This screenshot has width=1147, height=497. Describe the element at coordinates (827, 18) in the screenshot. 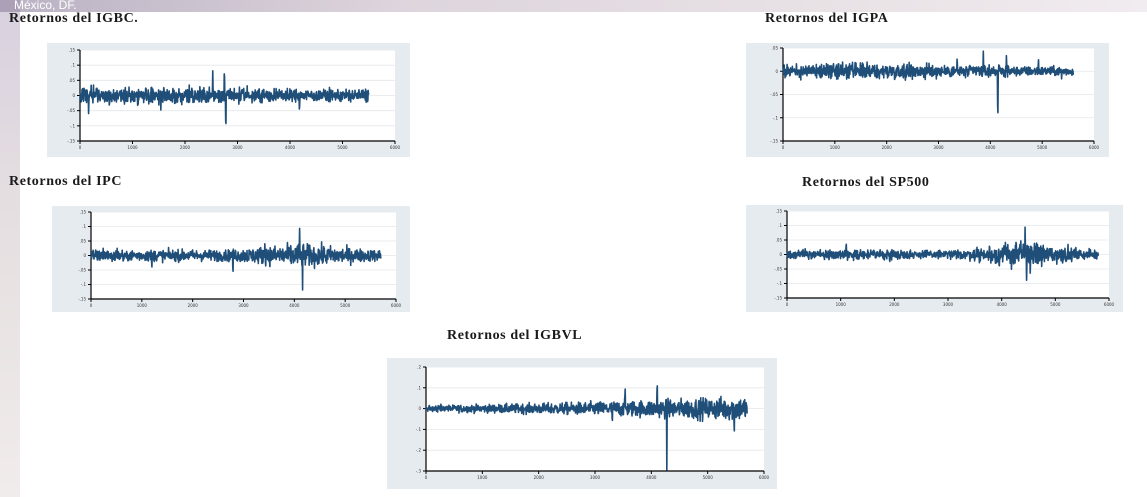

I see `chart-title-igpa: Retornos del IGPA` at that location.